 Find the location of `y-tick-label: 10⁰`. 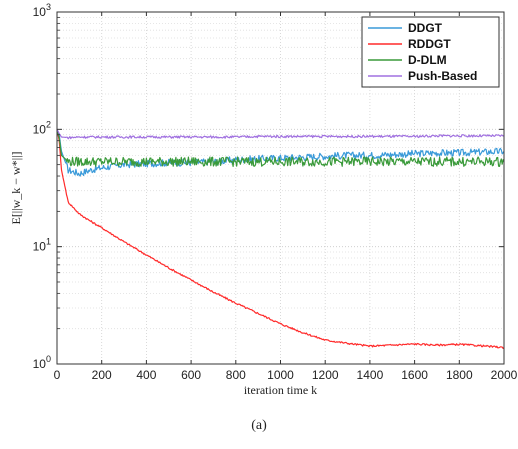

y-tick-label: 10⁰ is located at coordinates (42, 362).